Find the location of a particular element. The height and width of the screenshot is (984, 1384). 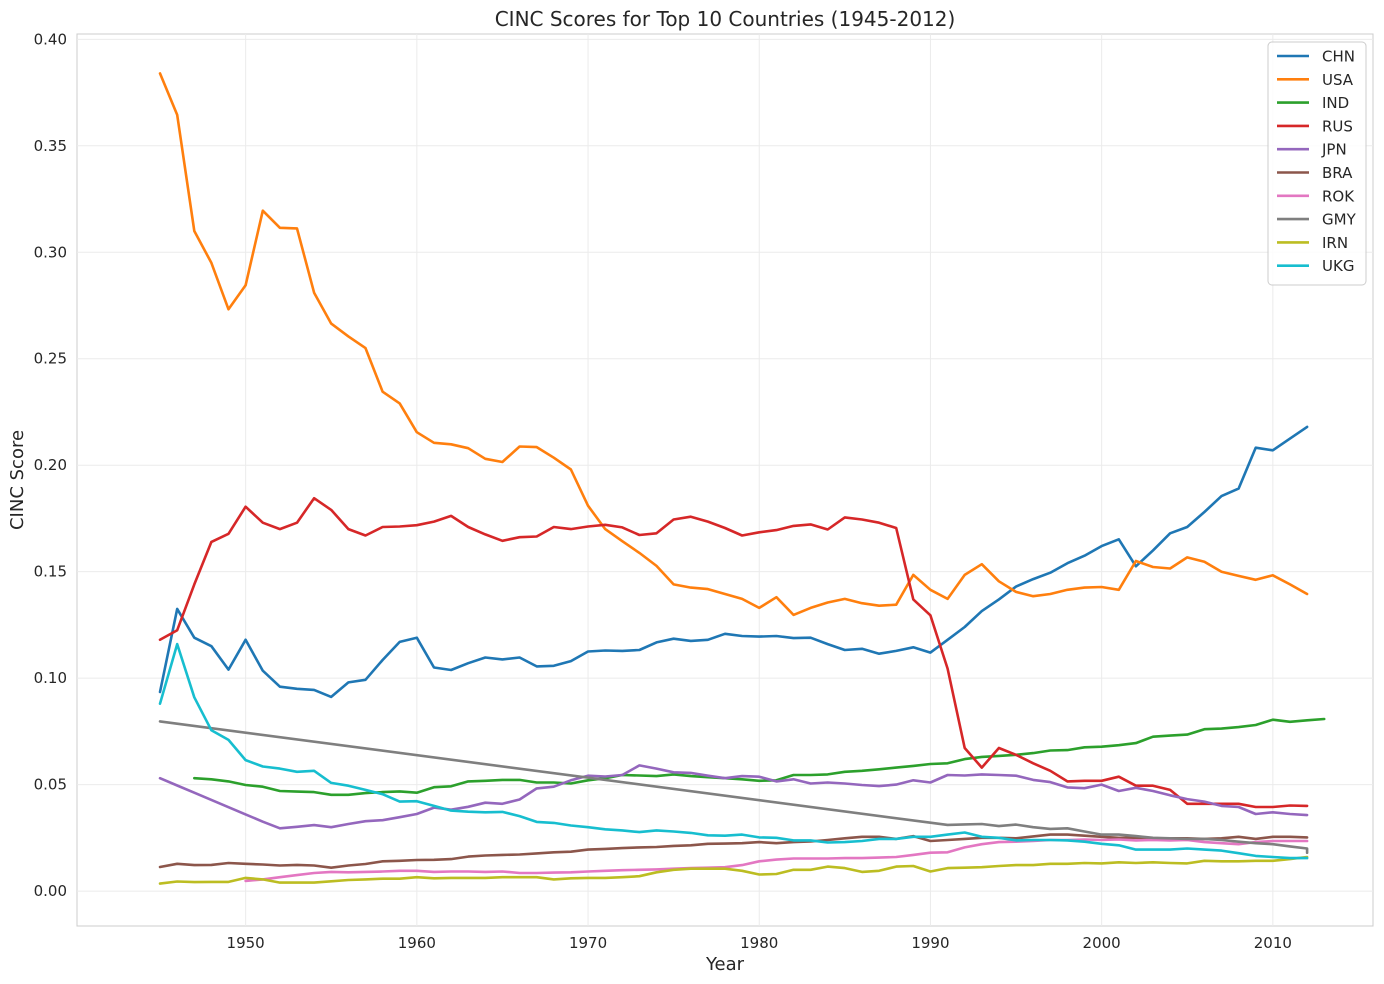

y-tick-label: 0.25 is located at coordinates (50, 359).